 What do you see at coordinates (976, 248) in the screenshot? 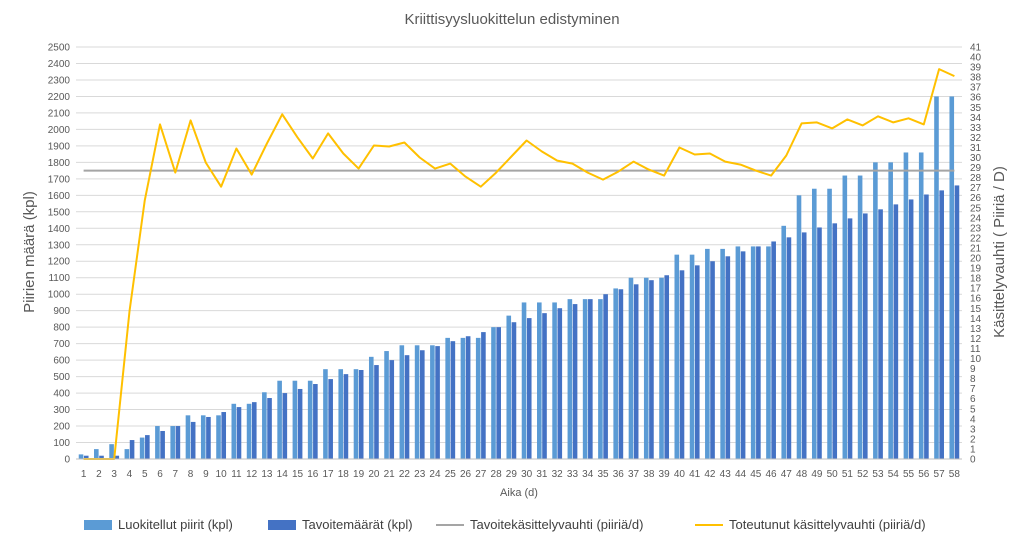
I see `y2-tick-label: 21` at bounding box center [976, 248].